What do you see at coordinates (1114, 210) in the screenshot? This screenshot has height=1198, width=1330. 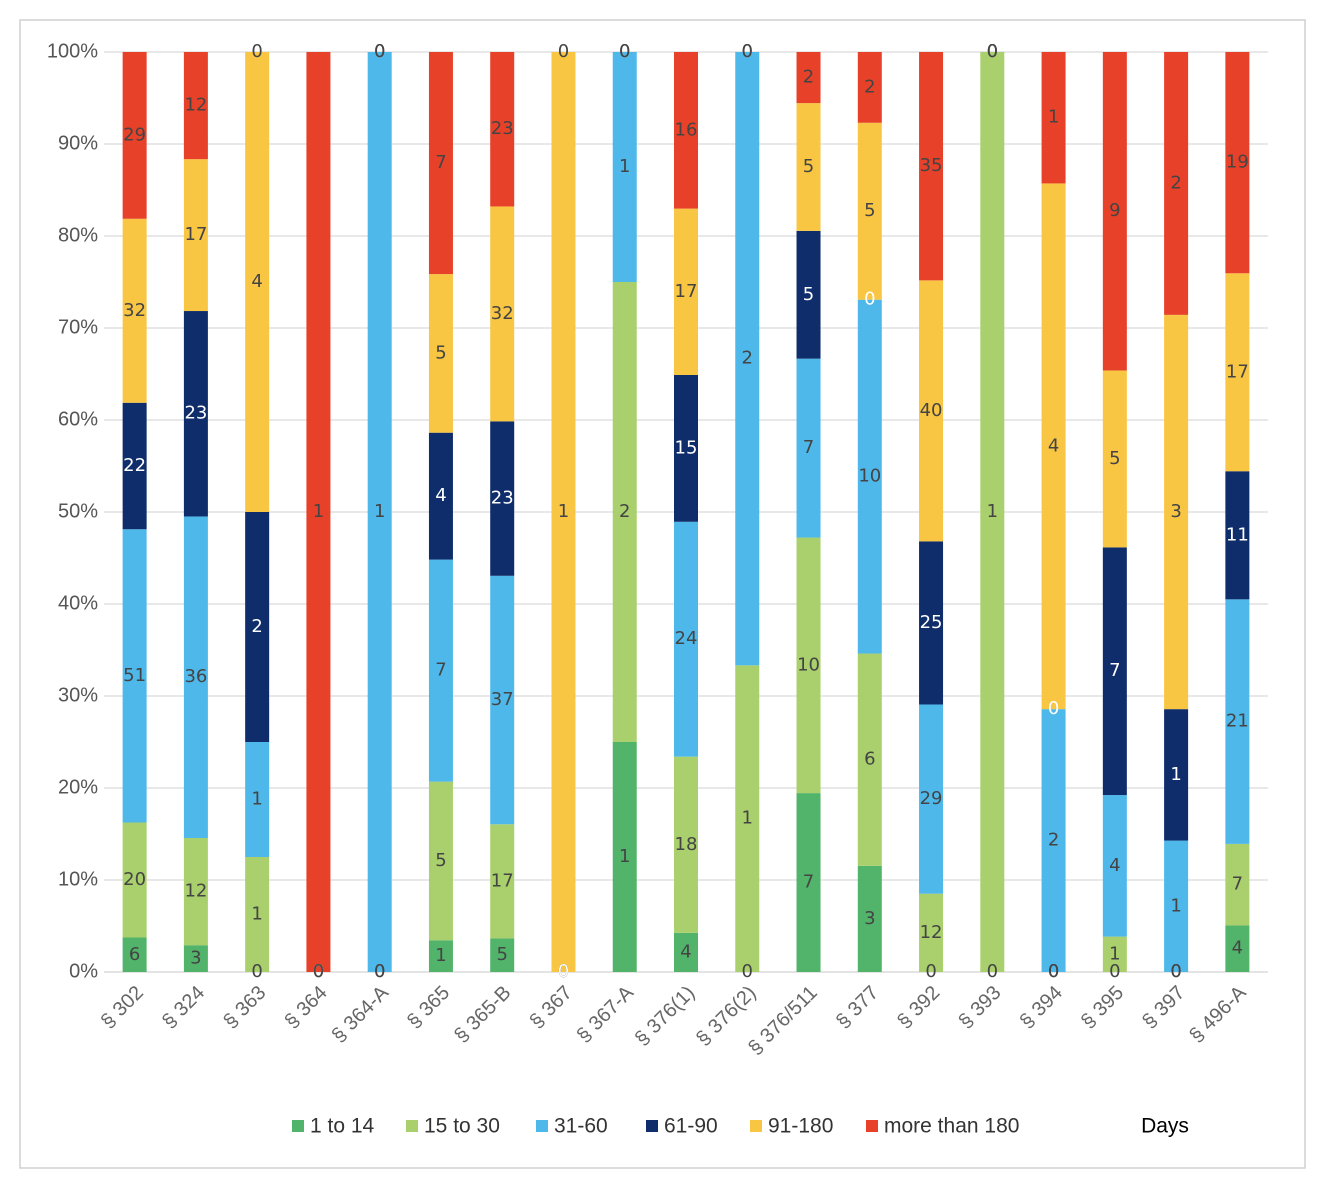 I see `data-label: 9` at bounding box center [1114, 210].